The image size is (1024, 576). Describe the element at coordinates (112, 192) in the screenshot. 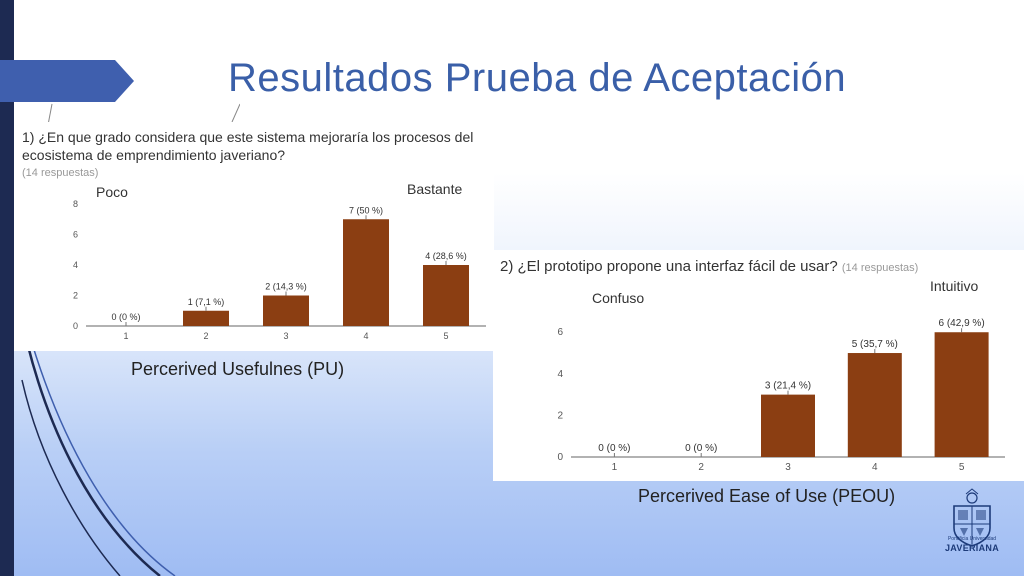

I see `low-label-1: Poco` at that location.